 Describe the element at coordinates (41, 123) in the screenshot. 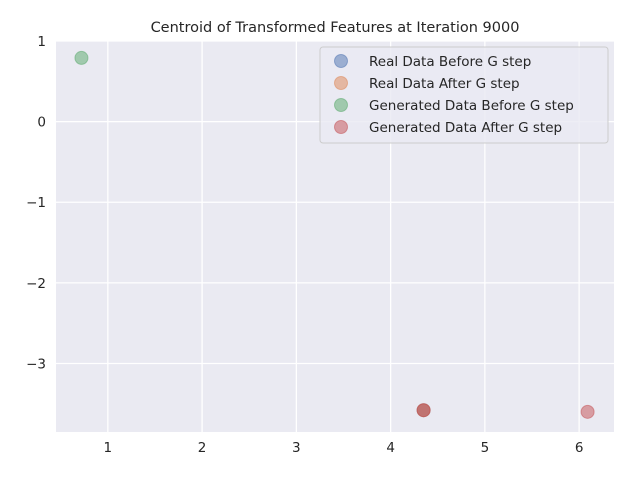

I see `y-tick-label: 0` at that location.